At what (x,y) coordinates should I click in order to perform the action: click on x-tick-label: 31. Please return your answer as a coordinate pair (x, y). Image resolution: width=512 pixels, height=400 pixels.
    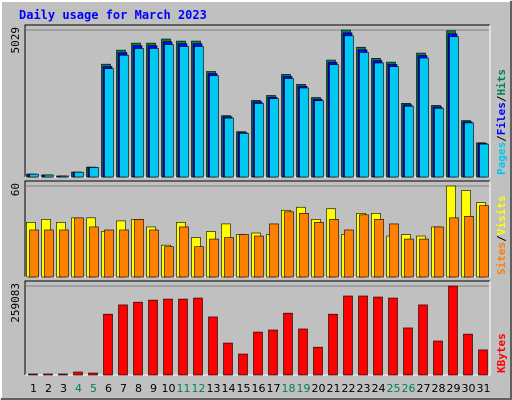
    Looking at the image, I should click on (484, 388).